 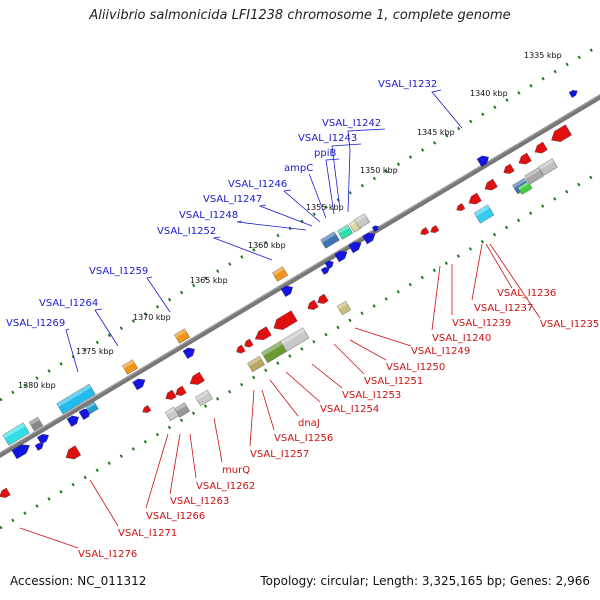 What do you see at coordinates (325, 207) in the screenshot?
I see `scale-label: 1355 kbp` at bounding box center [325, 207].